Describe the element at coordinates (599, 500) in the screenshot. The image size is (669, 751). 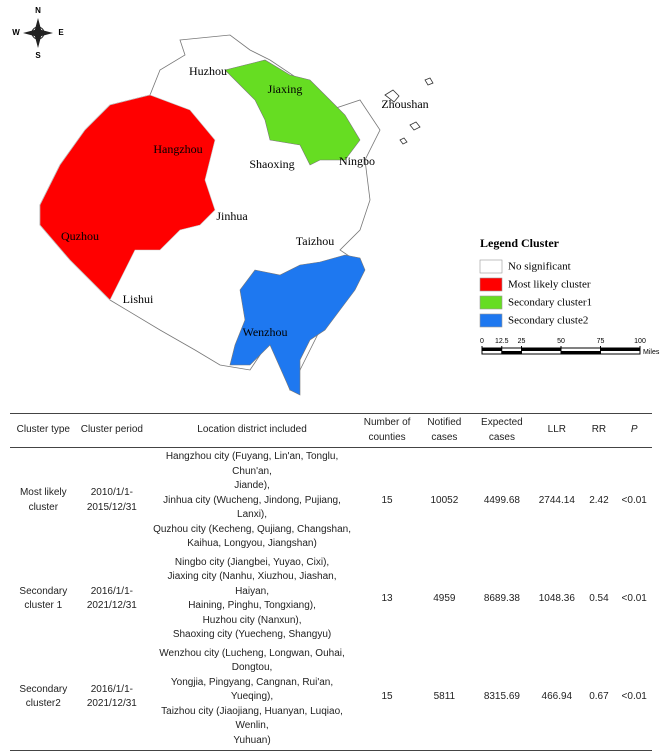
I see `table-cell: 2.42` at that location.